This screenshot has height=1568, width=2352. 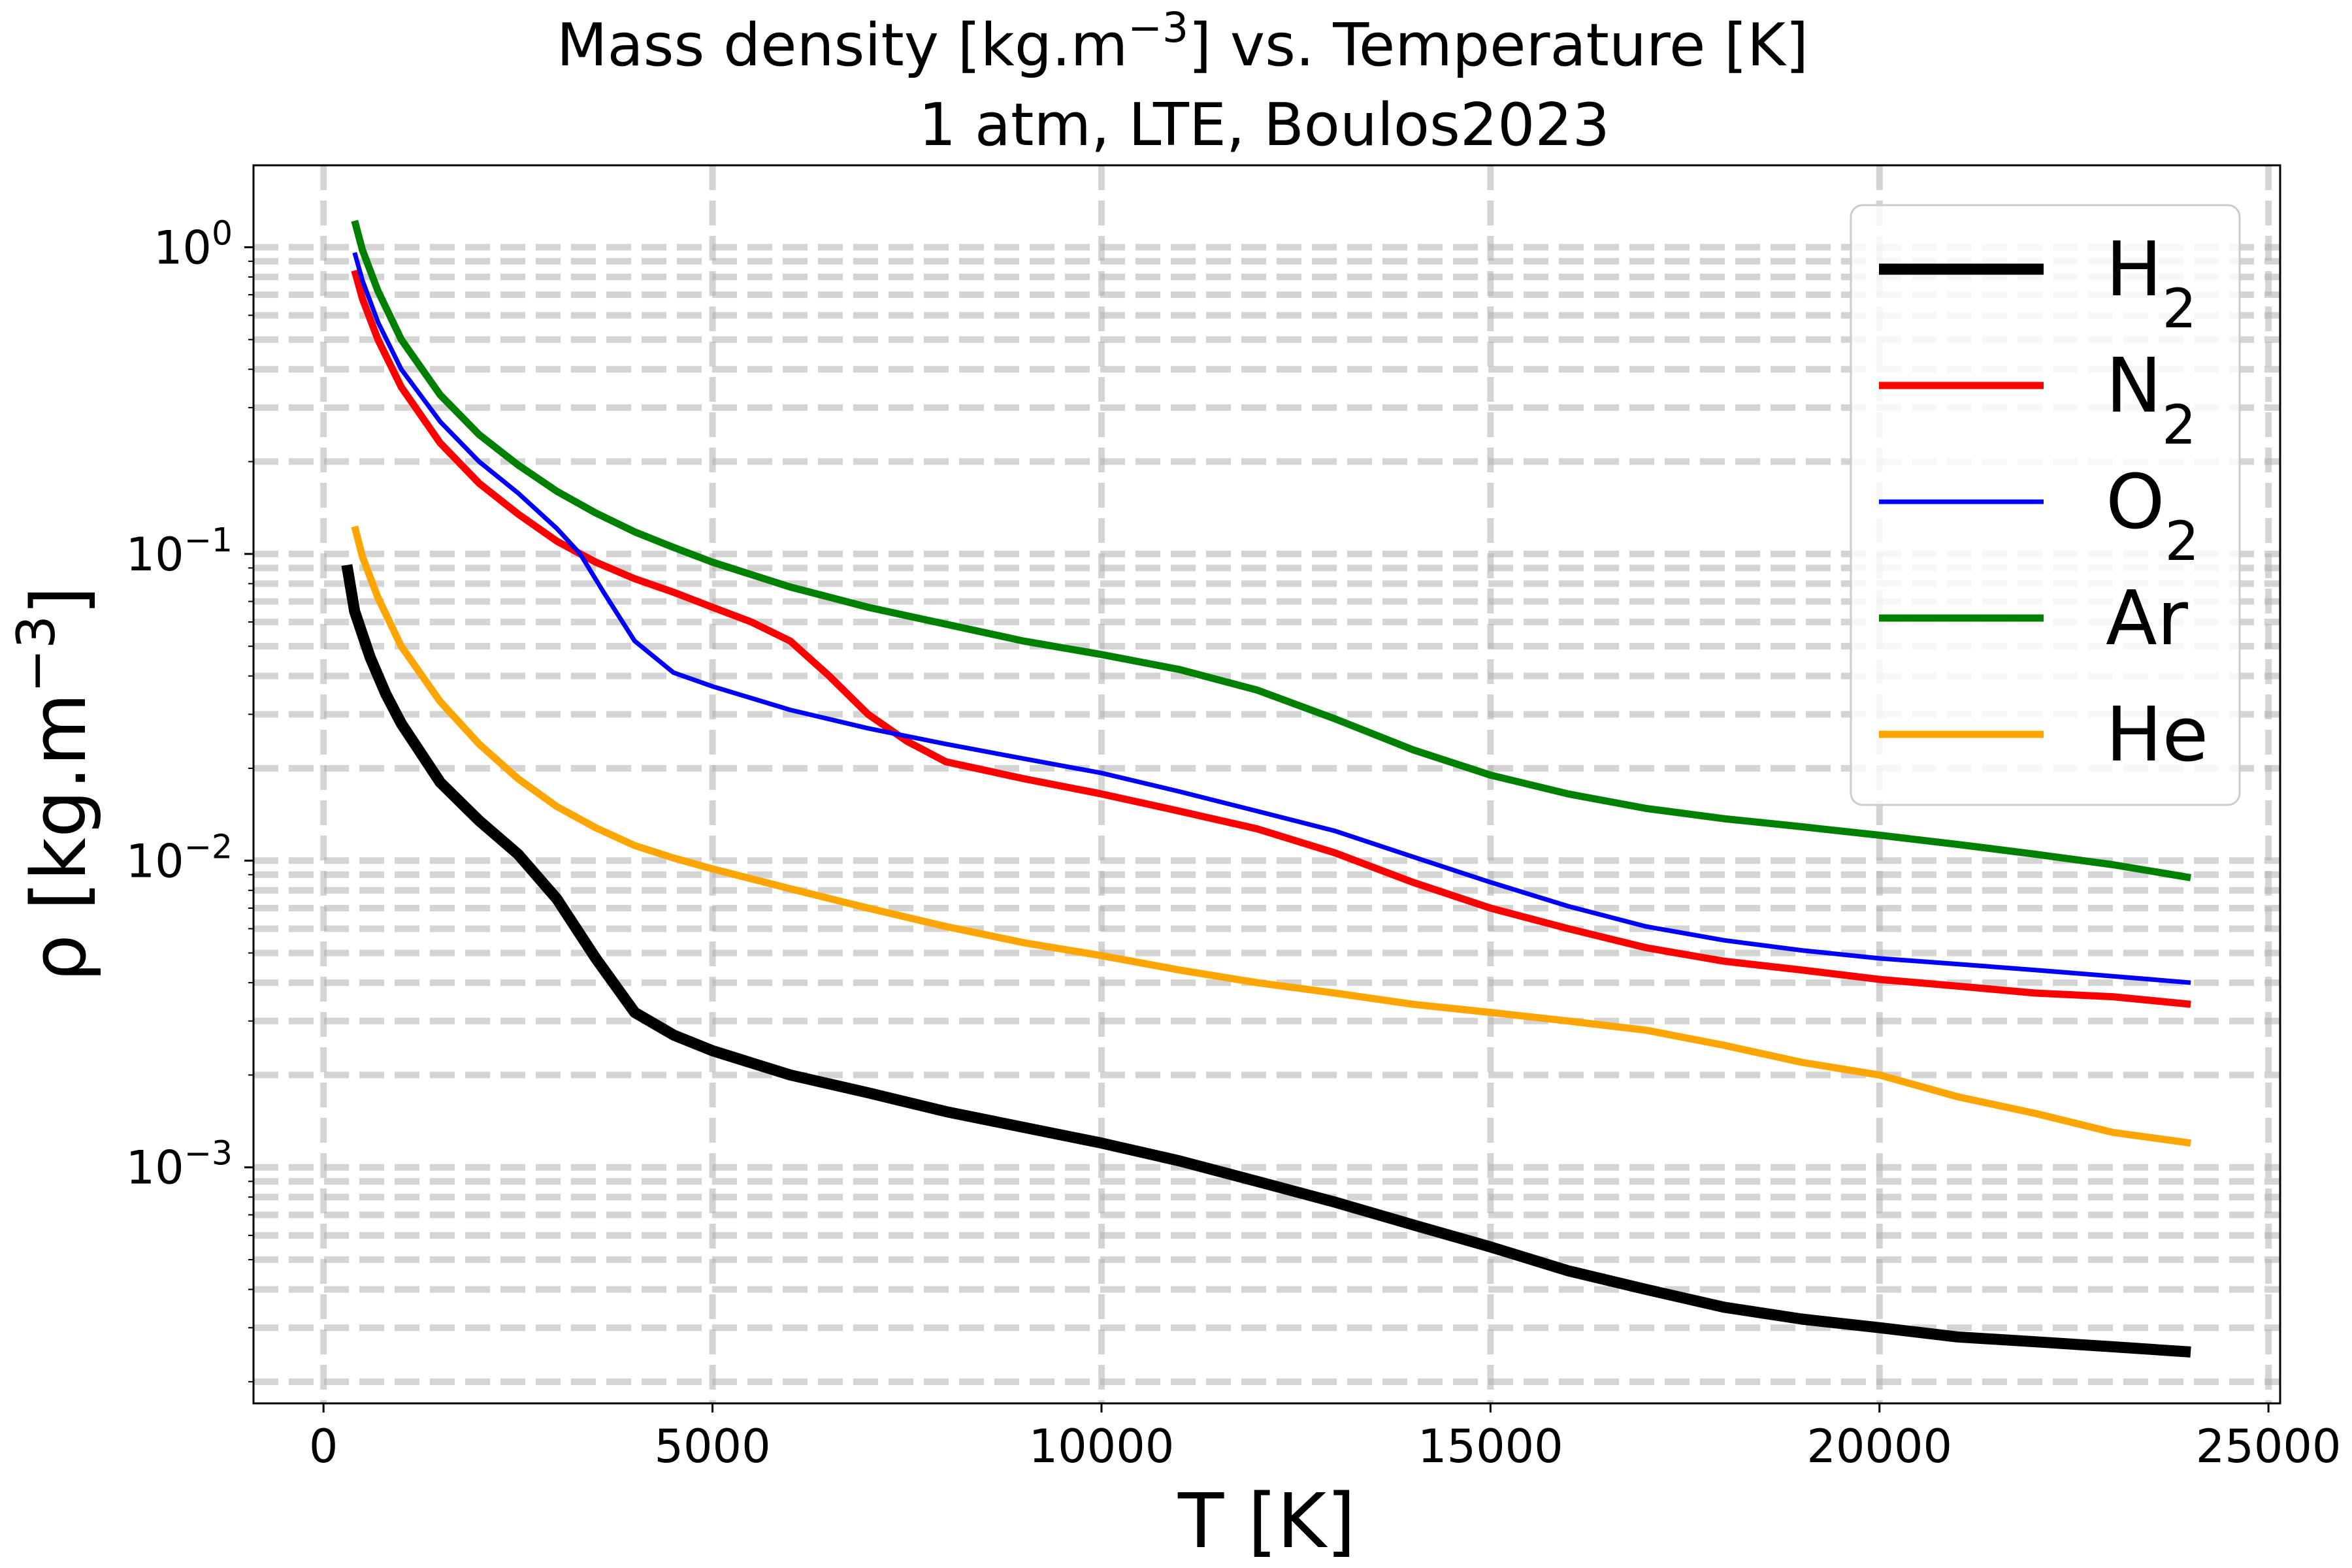 I want to click on y-tick-label: 10⁰, so click(x=193, y=244).